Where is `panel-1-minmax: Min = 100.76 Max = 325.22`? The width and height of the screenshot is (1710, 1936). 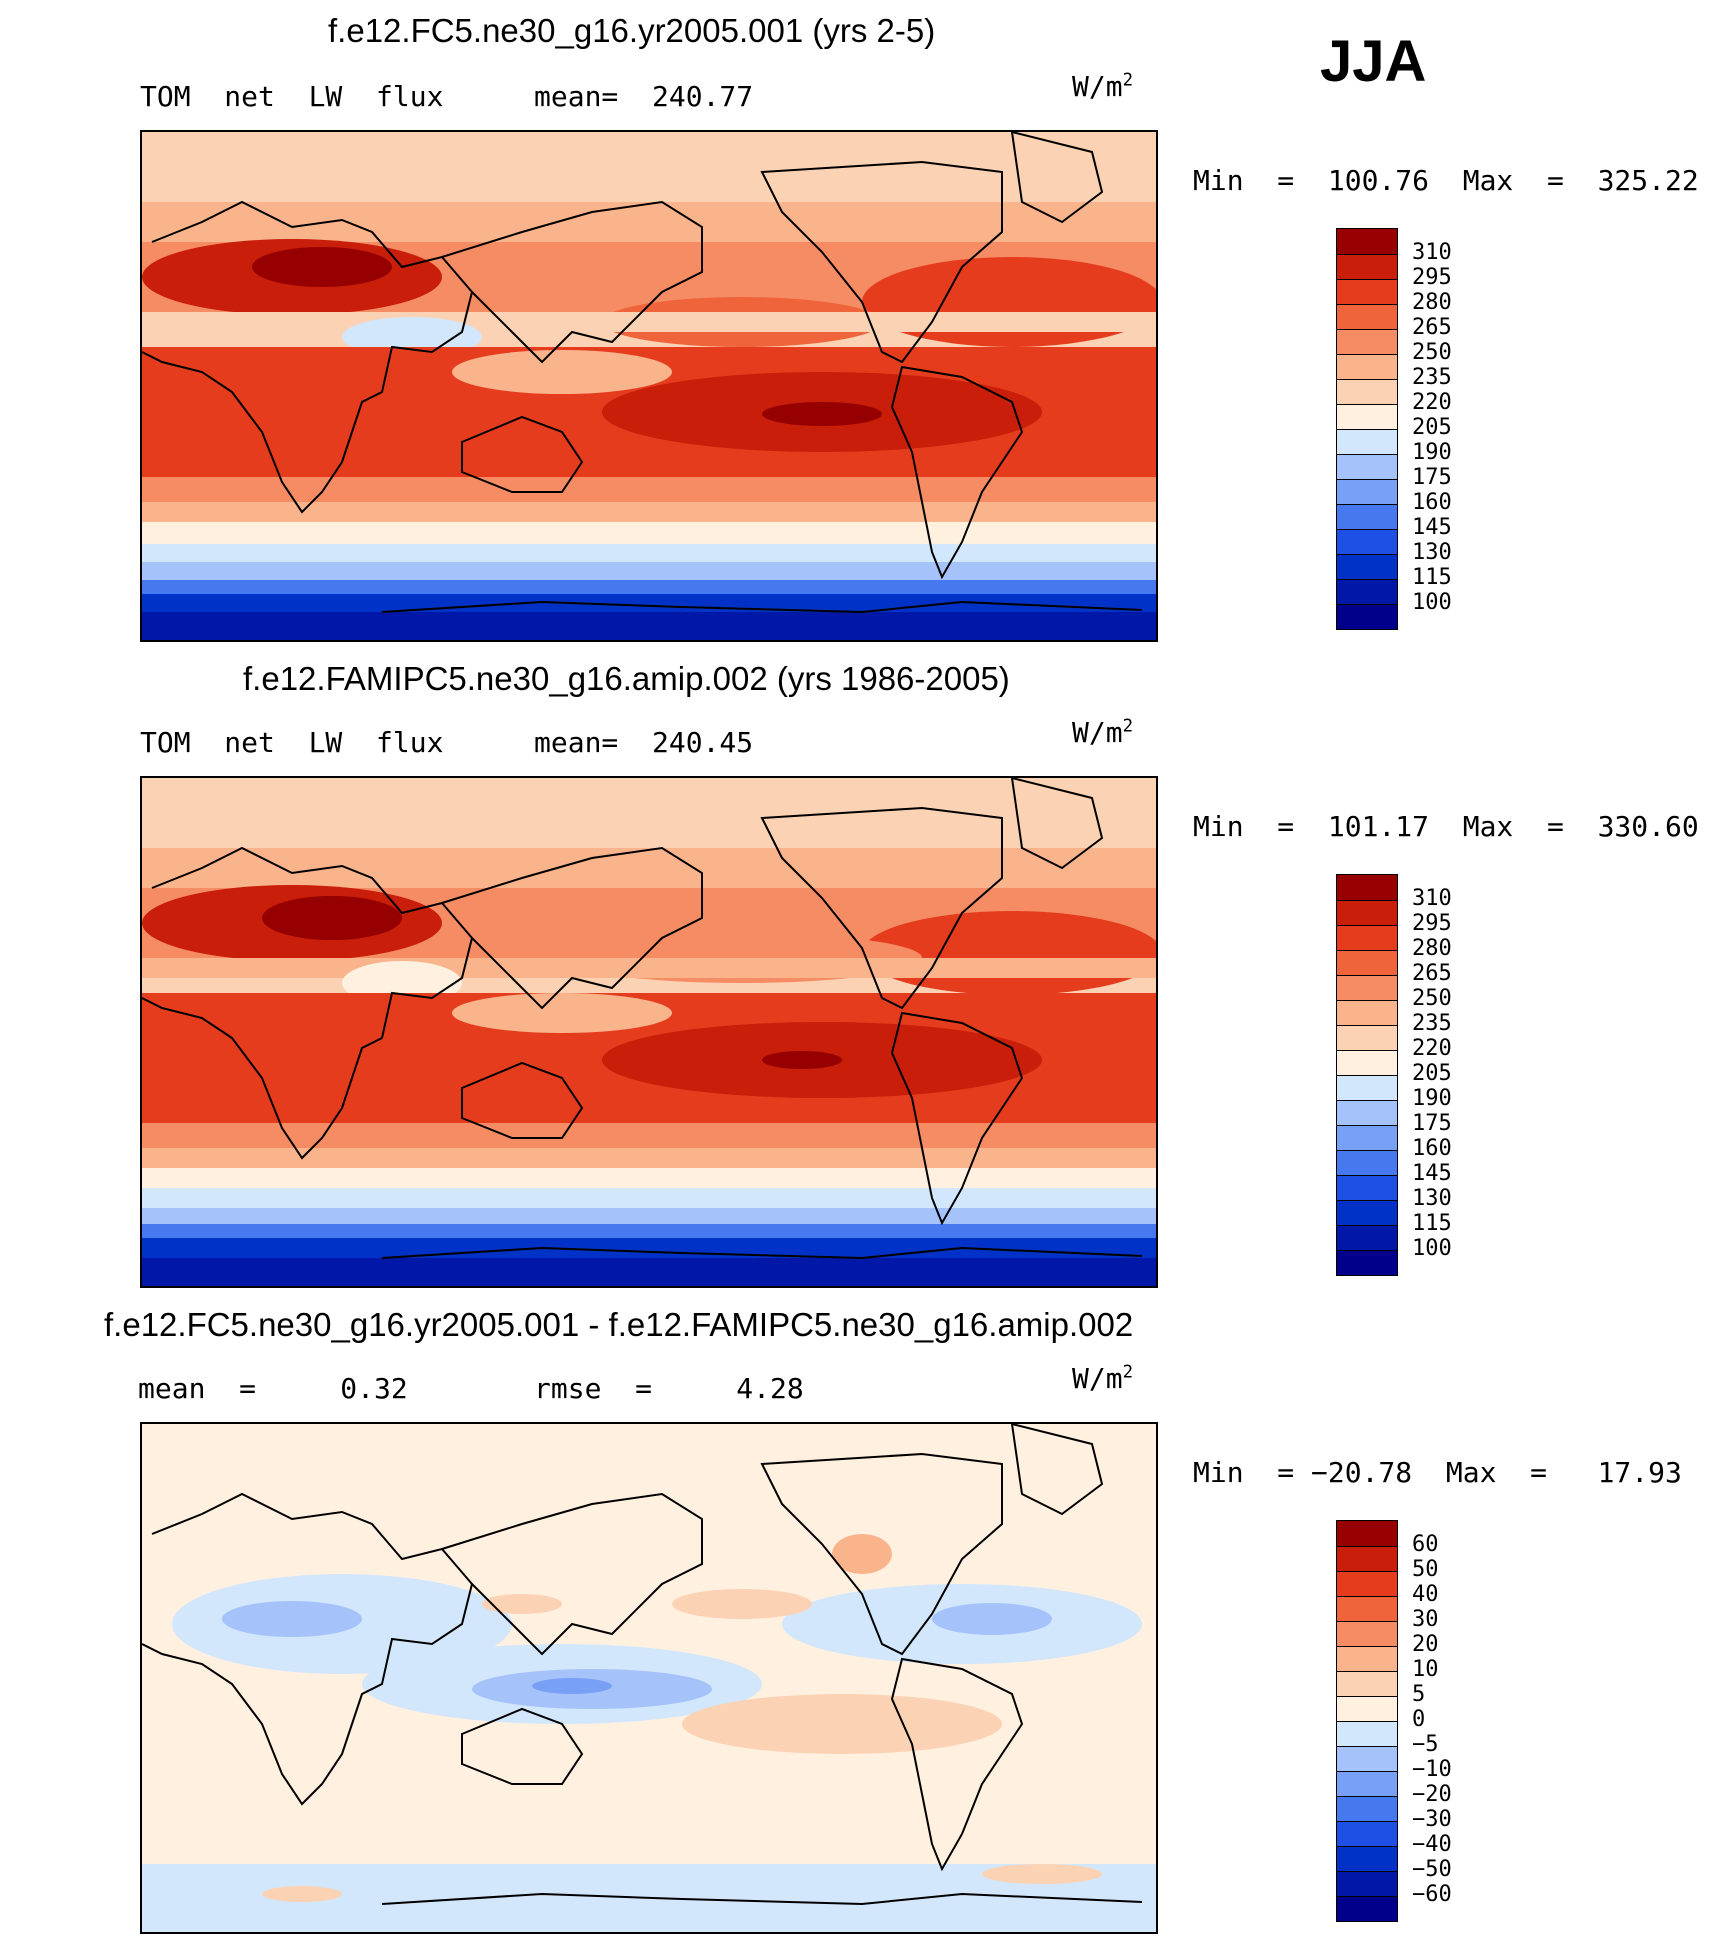
panel-1-minmax: Min = 100.76 Max = 325.22 is located at coordinates (1446, 180).